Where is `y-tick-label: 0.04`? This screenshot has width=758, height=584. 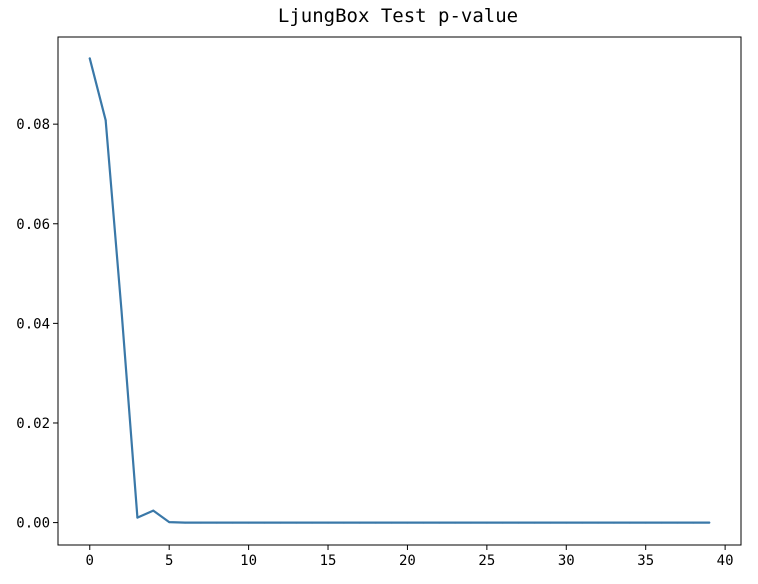 y-tick-label: 0.04 is located at coordinates (33, 324).